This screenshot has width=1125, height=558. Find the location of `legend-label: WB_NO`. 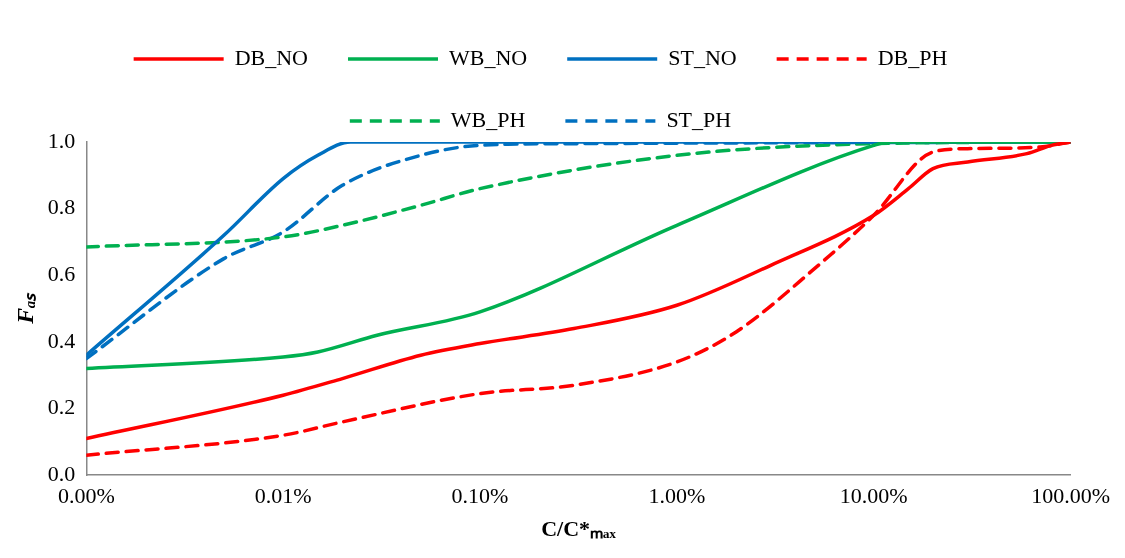

legend-label: WB_NO is located at coordinates (488, 57).